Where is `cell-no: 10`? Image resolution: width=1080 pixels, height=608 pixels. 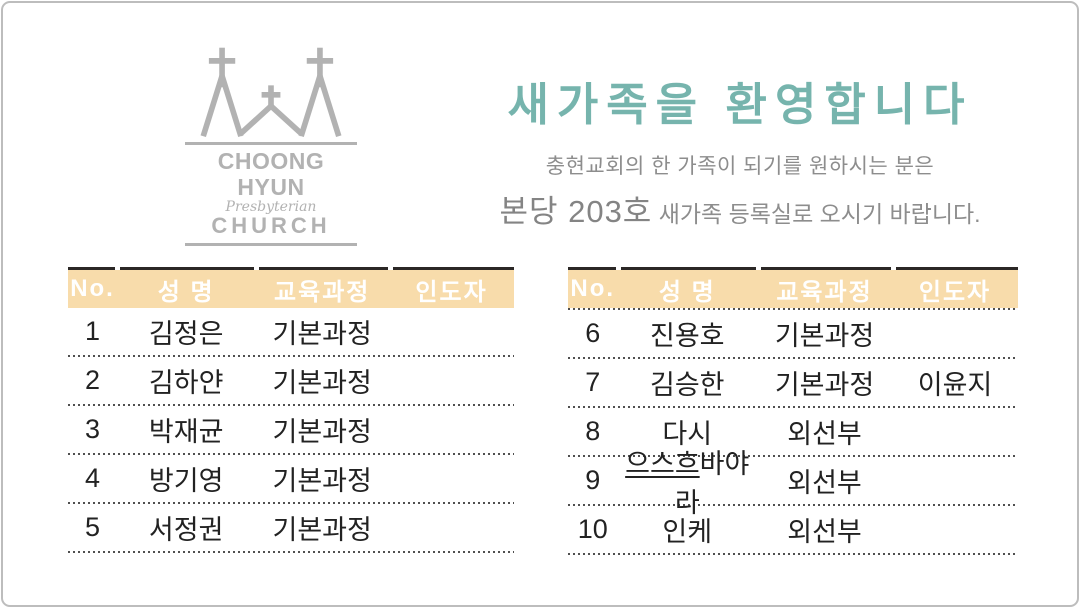 cell-no: 10 is located at coordinates (592, 529).